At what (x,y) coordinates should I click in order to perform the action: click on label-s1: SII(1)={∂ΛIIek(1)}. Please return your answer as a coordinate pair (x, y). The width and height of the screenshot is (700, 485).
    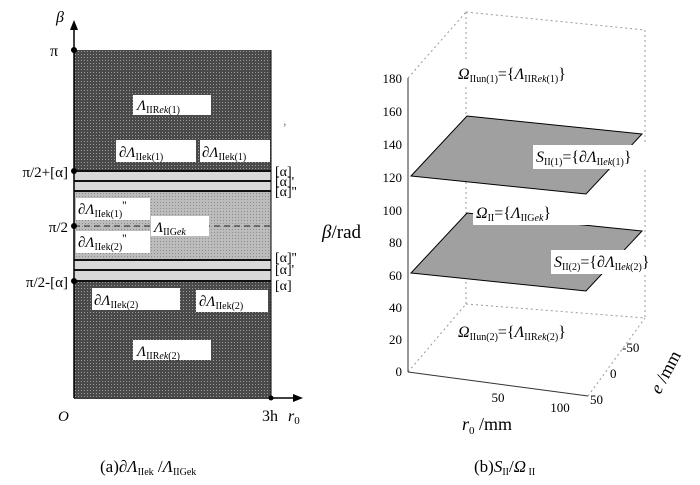
    Looking at the image, I should click on (584, 158).